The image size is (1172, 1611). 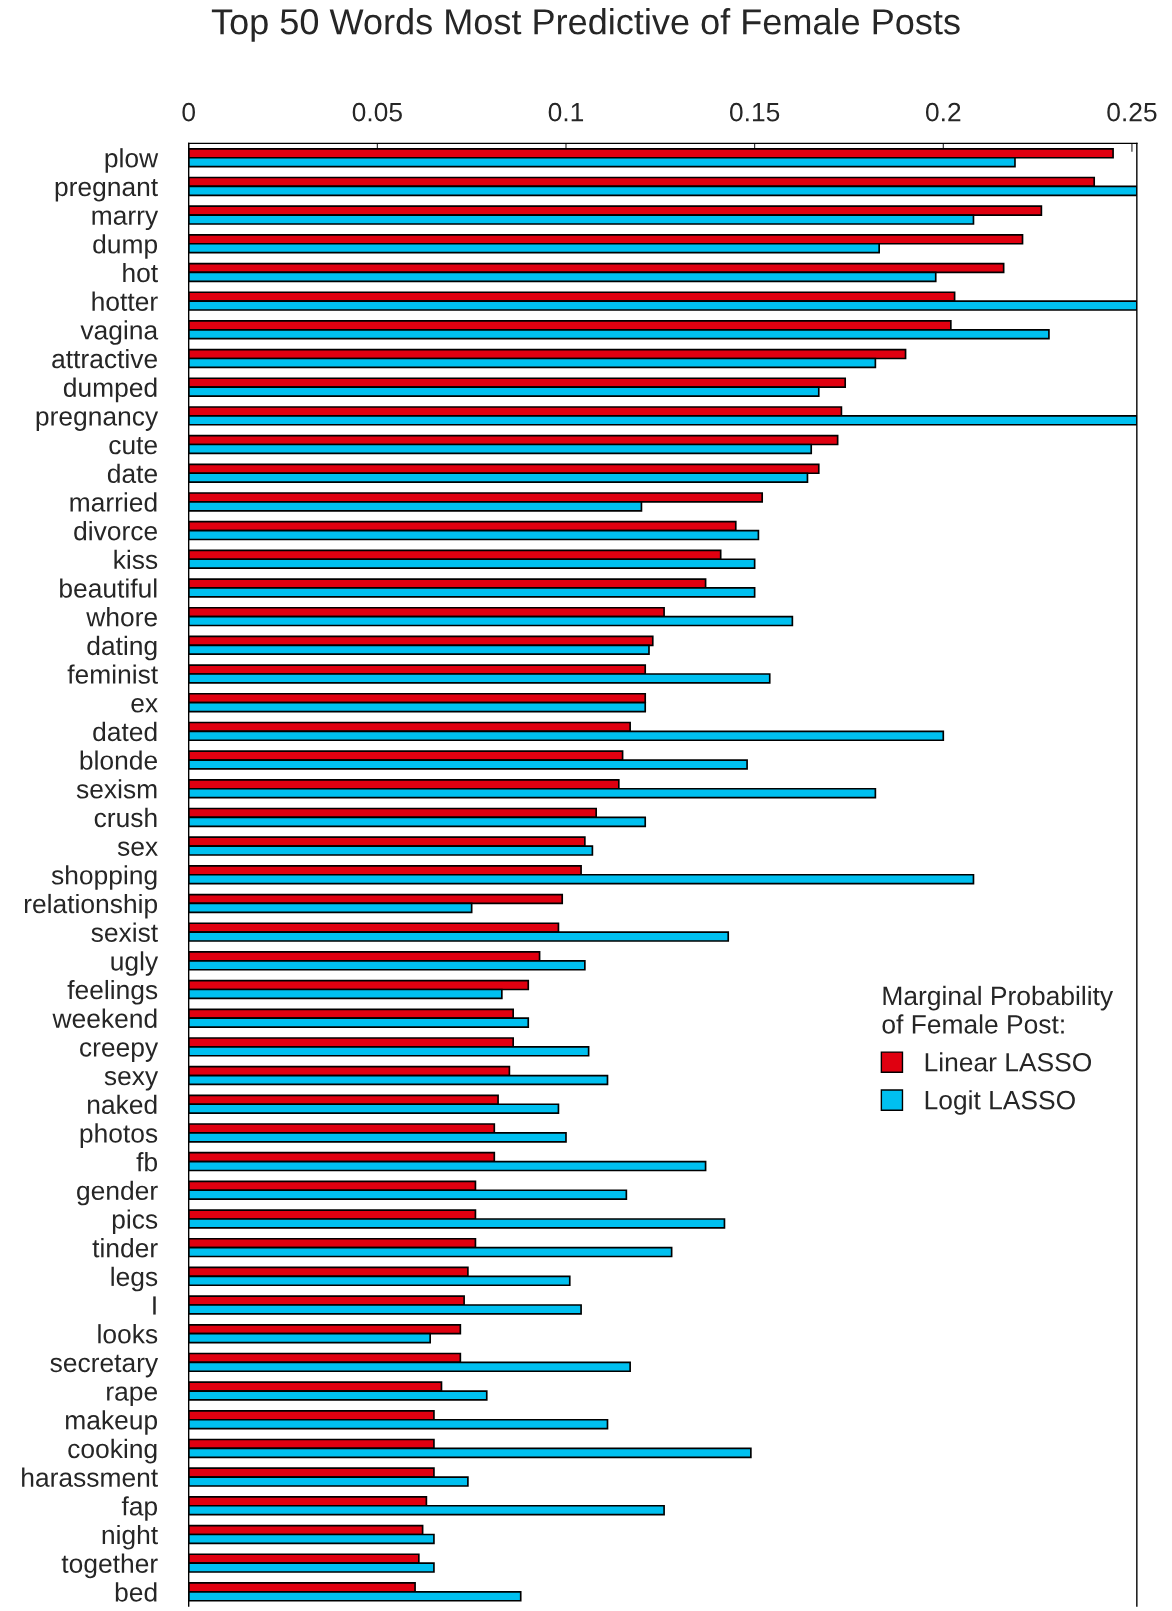 I want to click on y-tick-label: dated, so click(x=125, y=731).